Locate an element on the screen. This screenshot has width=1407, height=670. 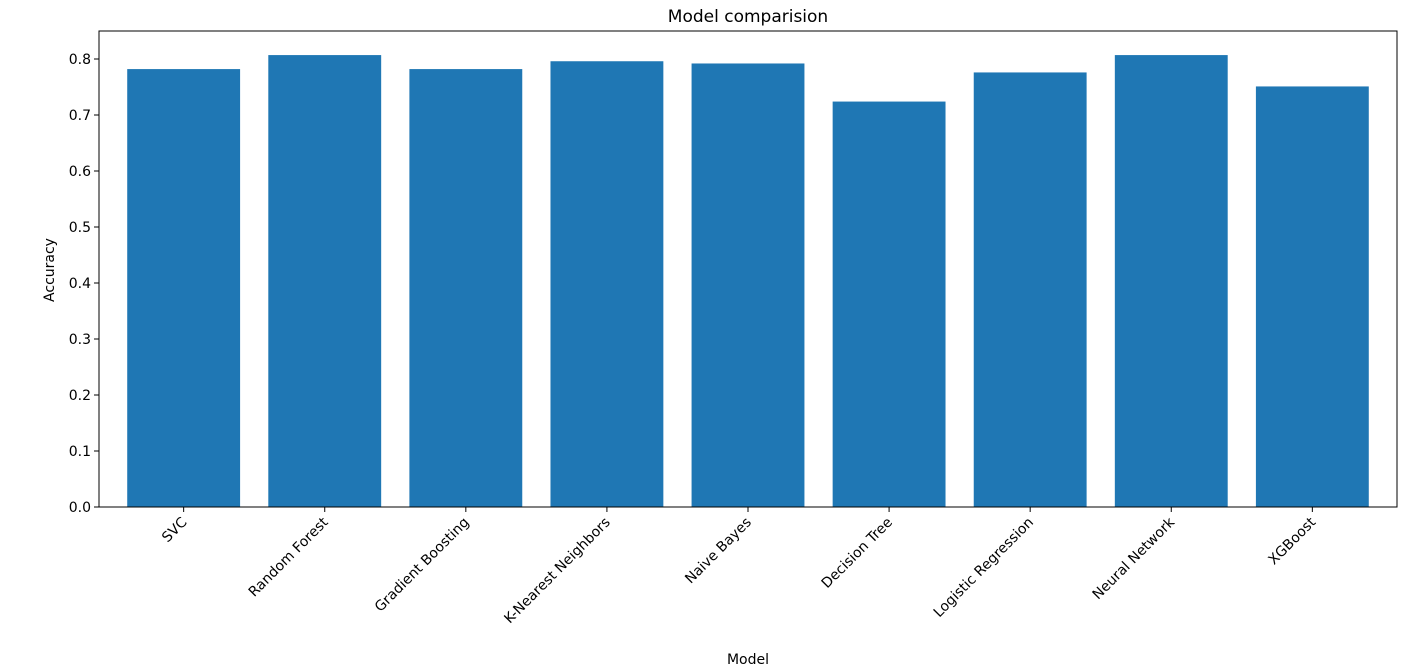
y-axis-label: Accuracy is located at coordinates (50, 270).